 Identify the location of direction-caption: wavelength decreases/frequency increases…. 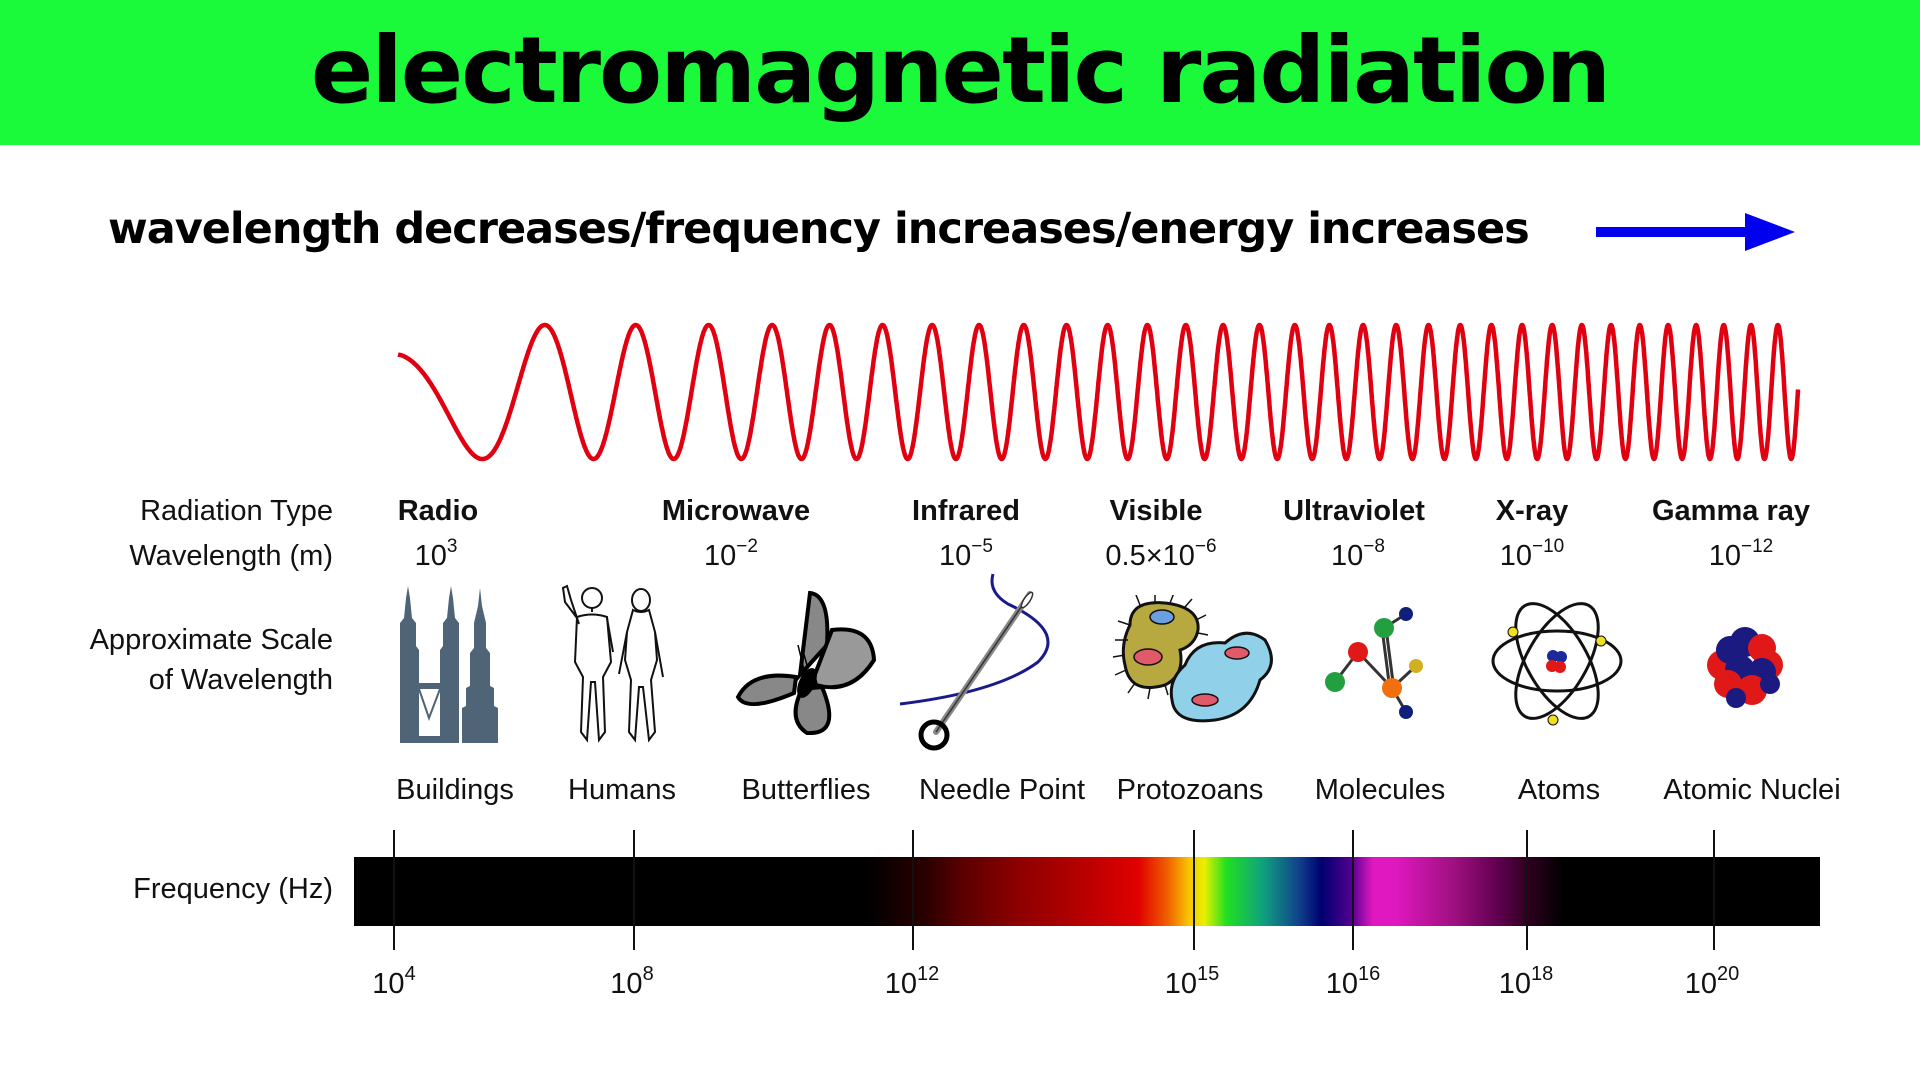
(819, 229).